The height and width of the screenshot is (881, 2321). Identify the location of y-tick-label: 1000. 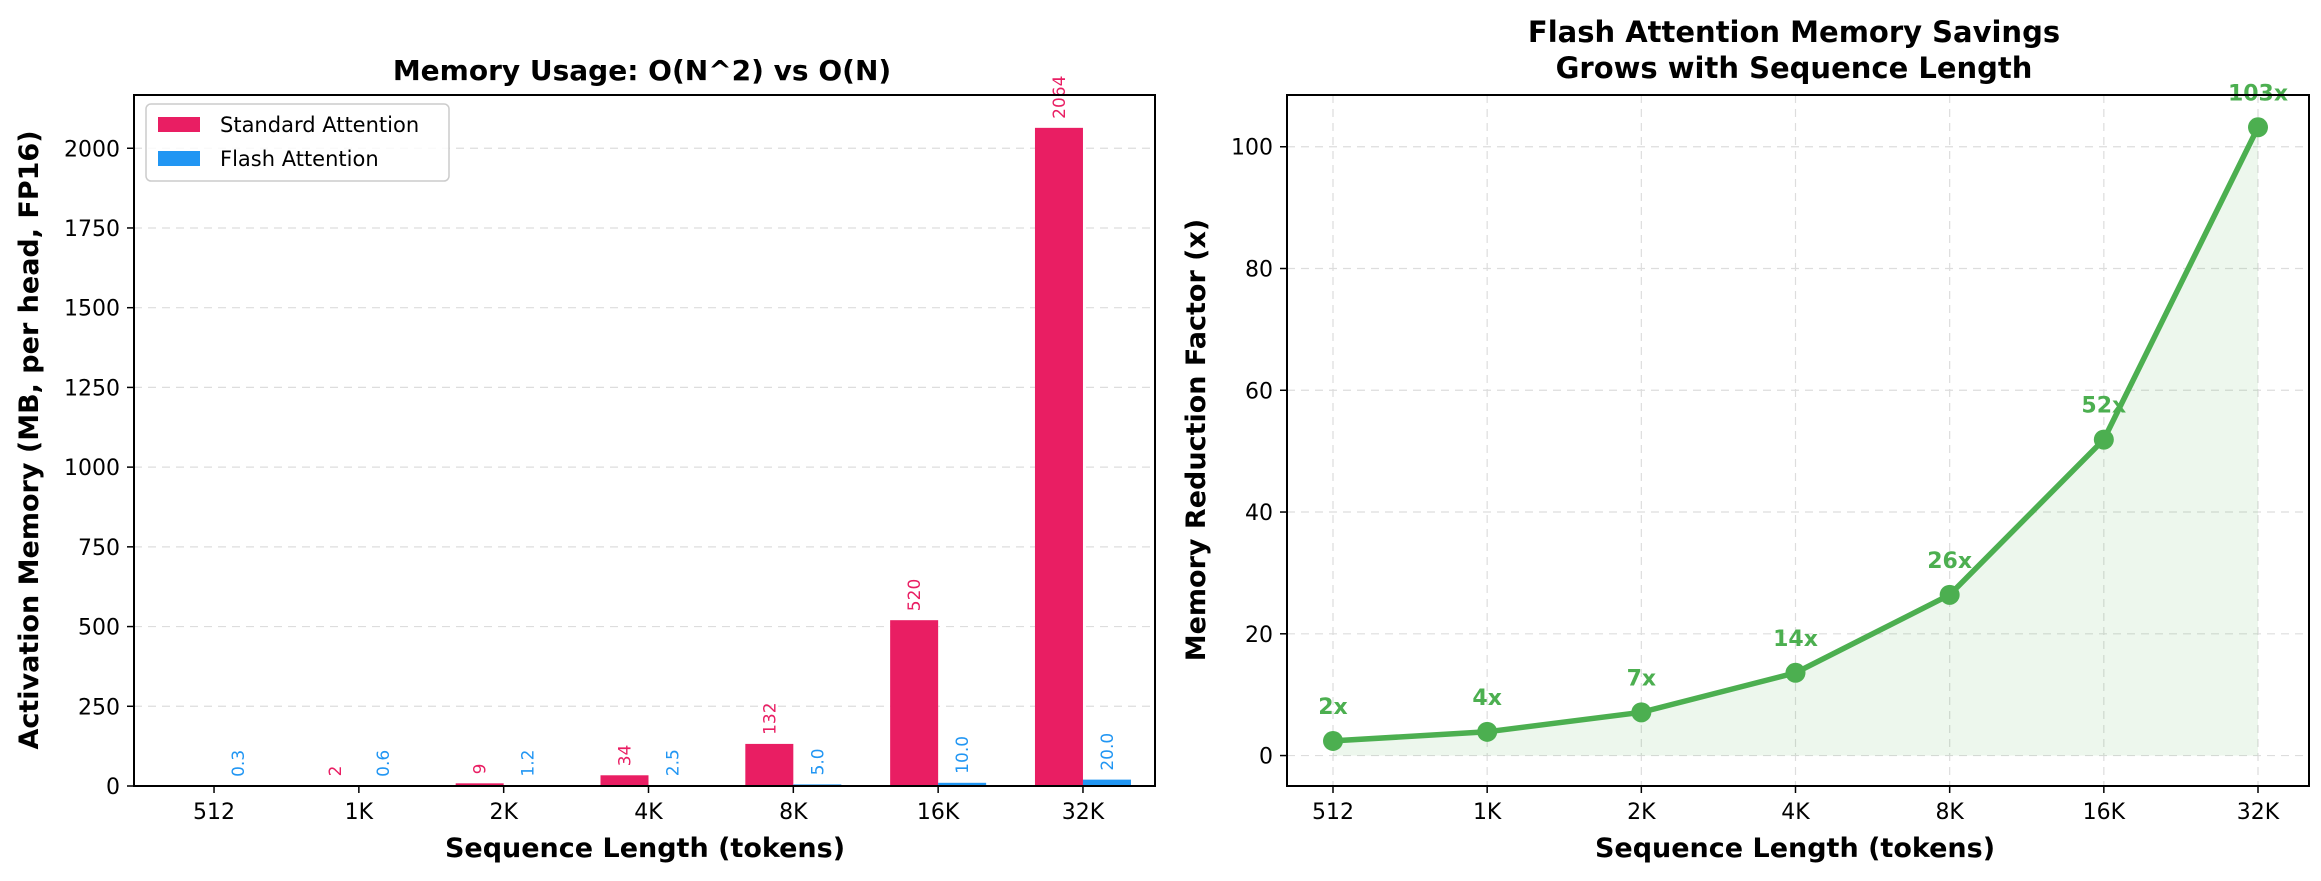
(92, 468).